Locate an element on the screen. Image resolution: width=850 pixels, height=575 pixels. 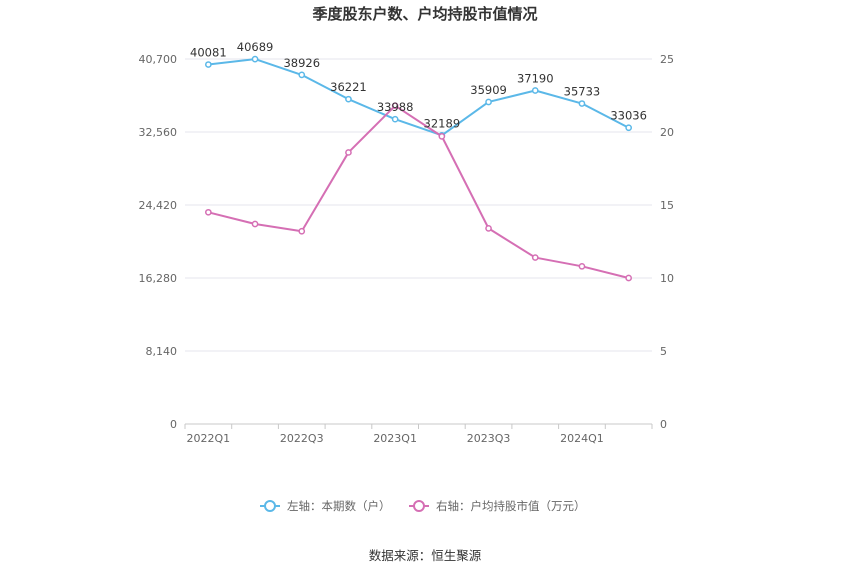
shareholders-line is located at coordinates (419, 97).